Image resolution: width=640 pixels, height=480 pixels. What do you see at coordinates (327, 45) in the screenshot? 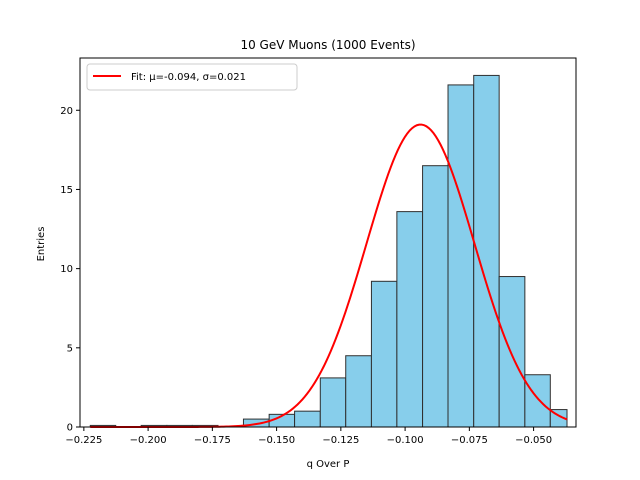
I see `chart-title: 10 GeV Muons (1000 Events)` at bounding box center [327, 45].